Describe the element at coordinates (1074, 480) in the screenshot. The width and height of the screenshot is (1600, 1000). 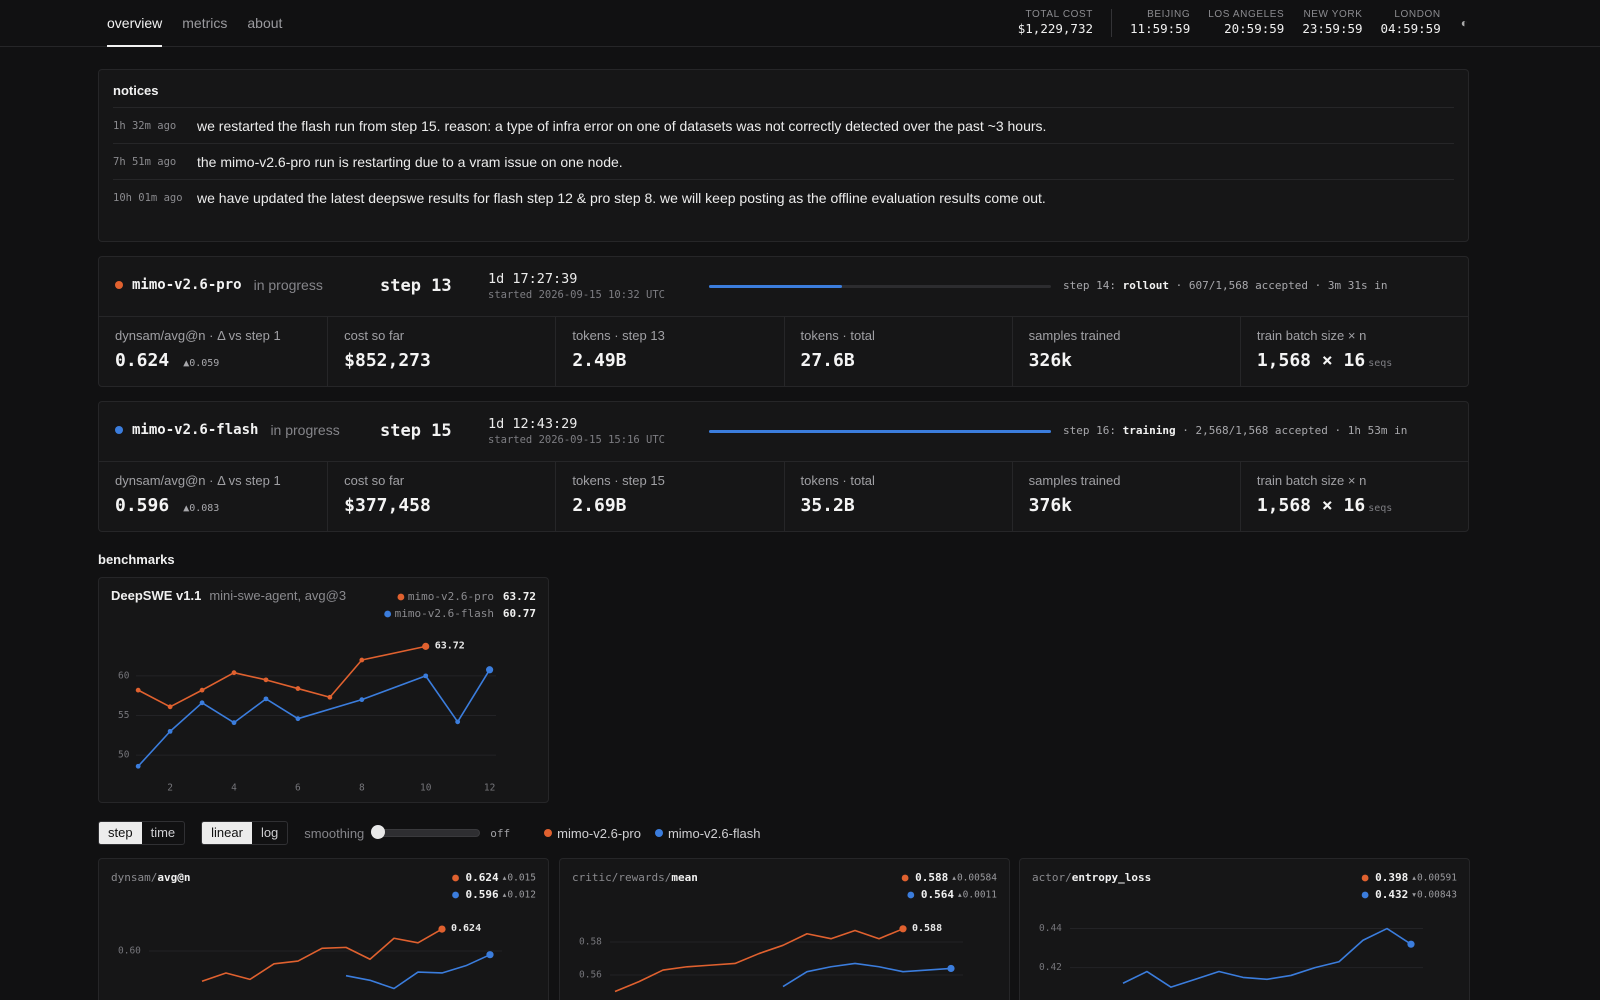
I see `stat-label: samples trained` at that location.